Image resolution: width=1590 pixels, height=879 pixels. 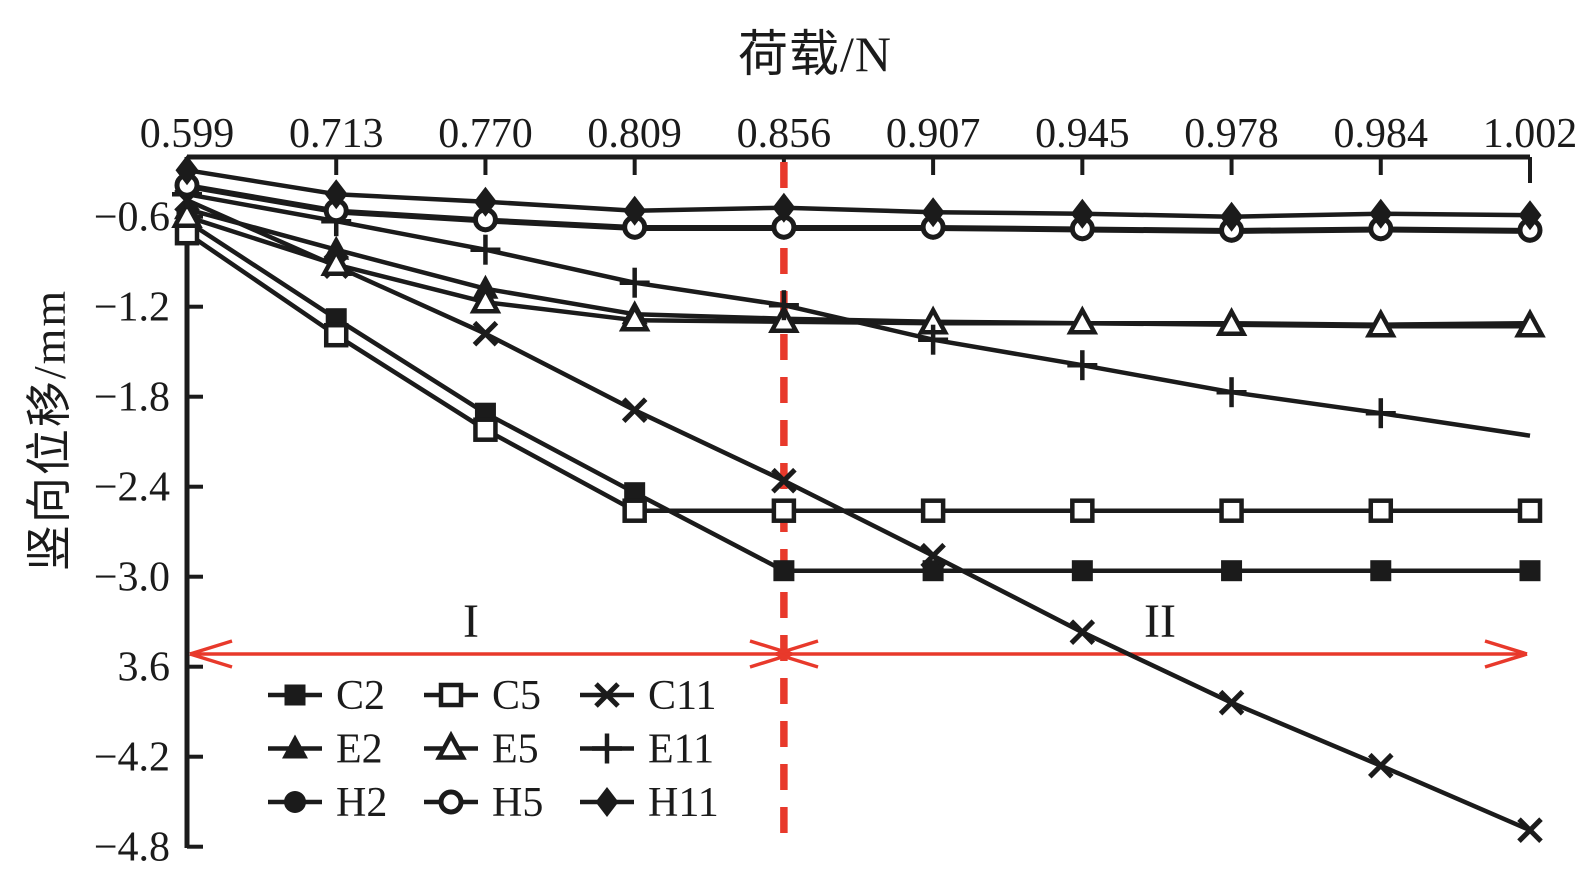 What do you see at coordinates (336, 134) in the screenshot?
I see `x-tick-label: 0.713` at bounding box center [336, 134].